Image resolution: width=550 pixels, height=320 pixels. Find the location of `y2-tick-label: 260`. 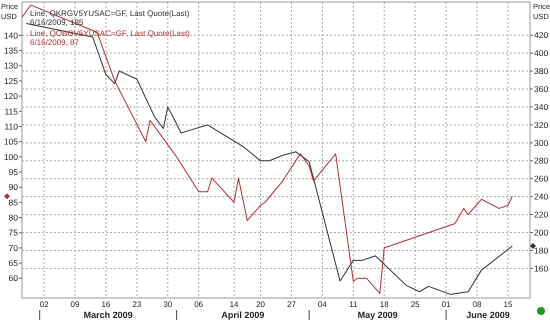

y2-tick-label: 260 is located at coordinates (541, 179).